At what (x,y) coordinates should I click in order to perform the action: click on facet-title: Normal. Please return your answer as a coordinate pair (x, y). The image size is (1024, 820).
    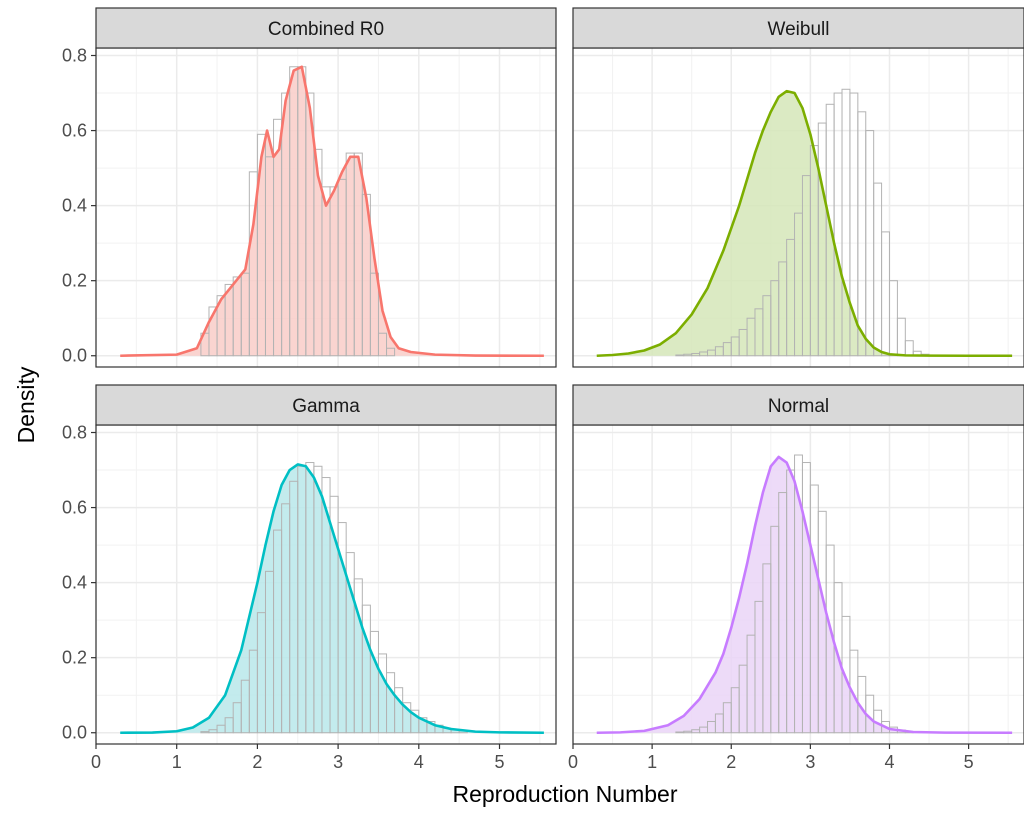
    Looking at the image, I should click on (798, 406).